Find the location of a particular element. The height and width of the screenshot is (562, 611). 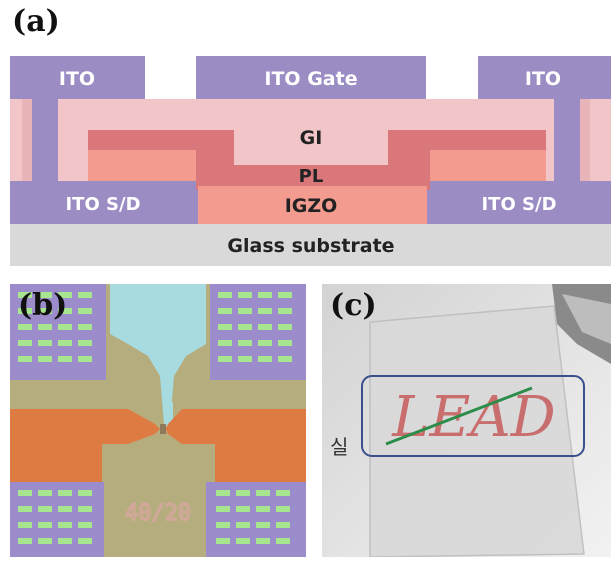

logo-frame is located at coordinates (473, 416).